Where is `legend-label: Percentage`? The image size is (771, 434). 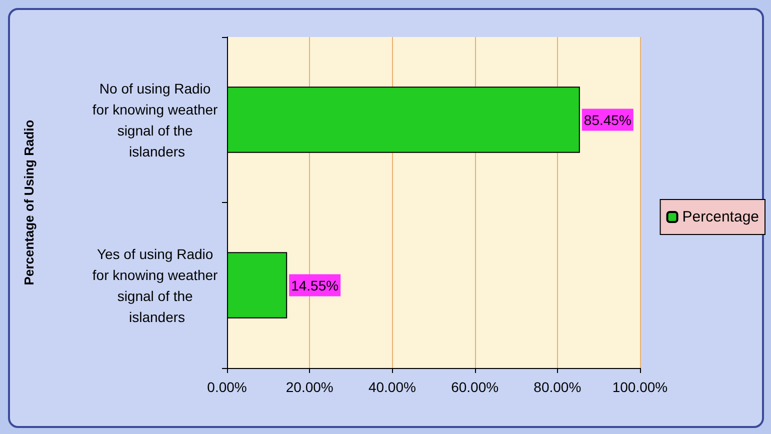
legend-label: Percentage is located at coordinates (721, 217).